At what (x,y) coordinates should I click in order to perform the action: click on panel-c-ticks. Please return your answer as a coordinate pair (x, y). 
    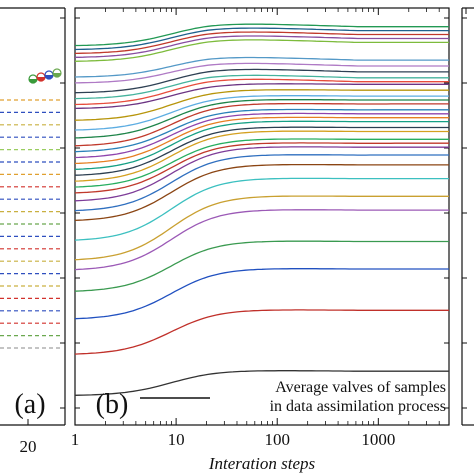
    Looking at the image, I should click on (464, 208).